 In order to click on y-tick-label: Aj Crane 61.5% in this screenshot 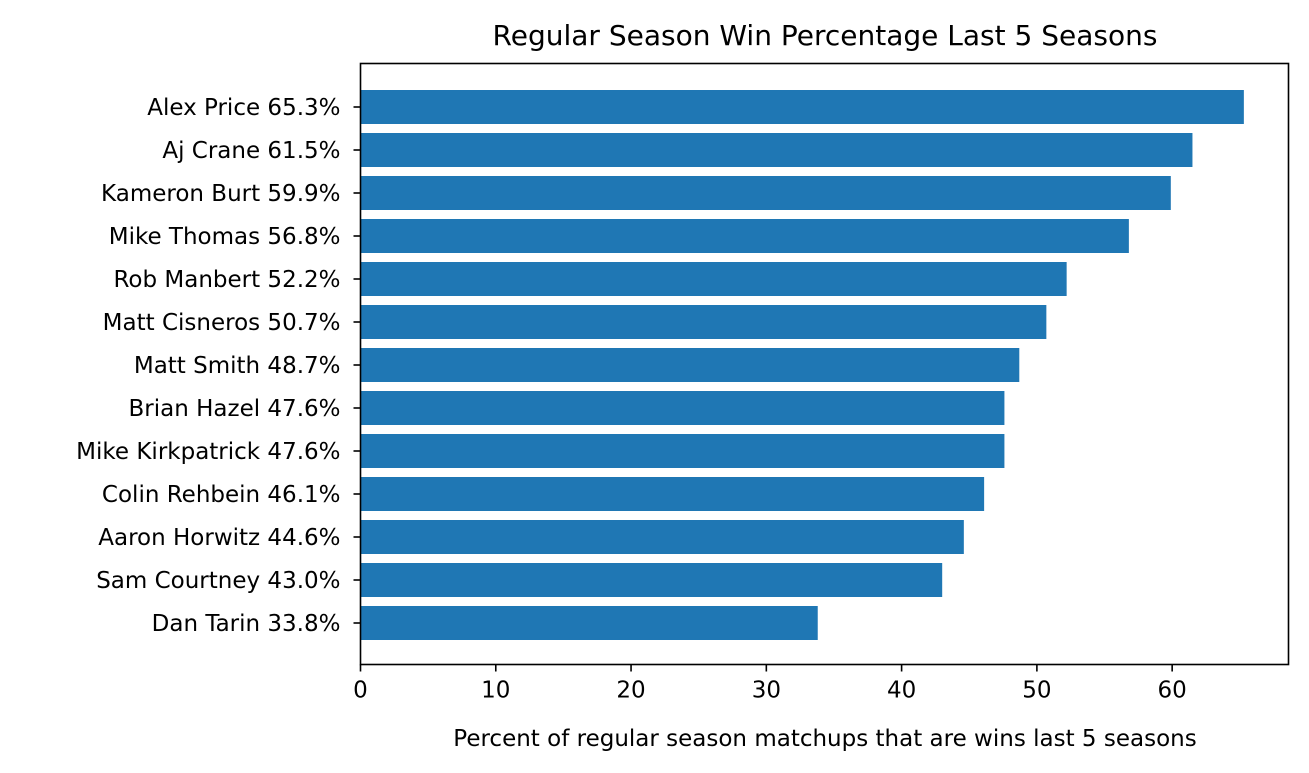, I will do `click(251, 151)`.